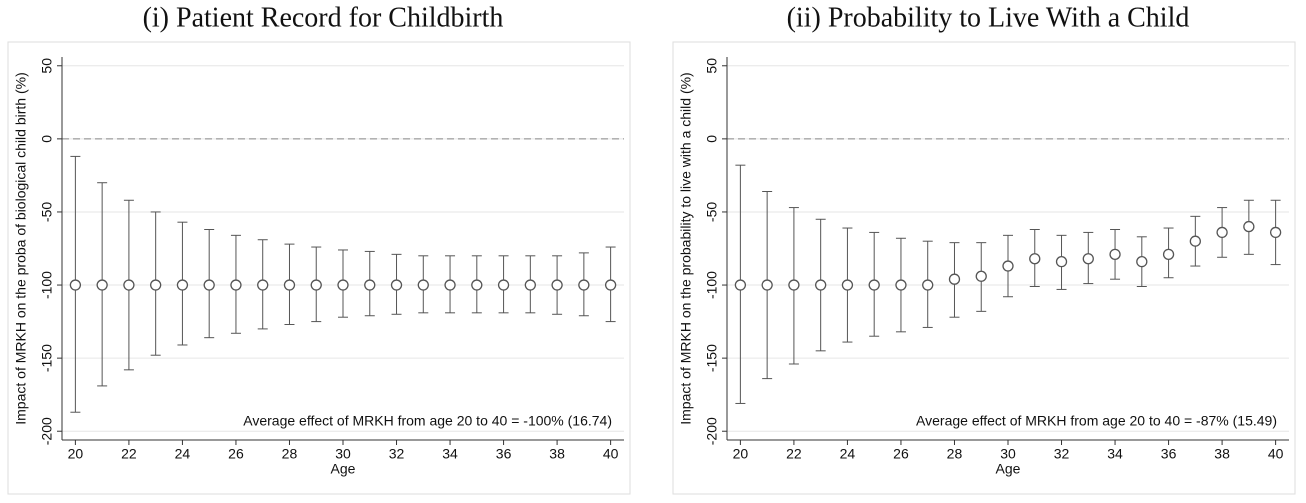 This screenshot has width=1306, height=503. What do you see at coordinates (323, 17) in the screenshot?
I see `chart-title: (i) Patient Record for Childbirth` at bounding box center [323, 17].